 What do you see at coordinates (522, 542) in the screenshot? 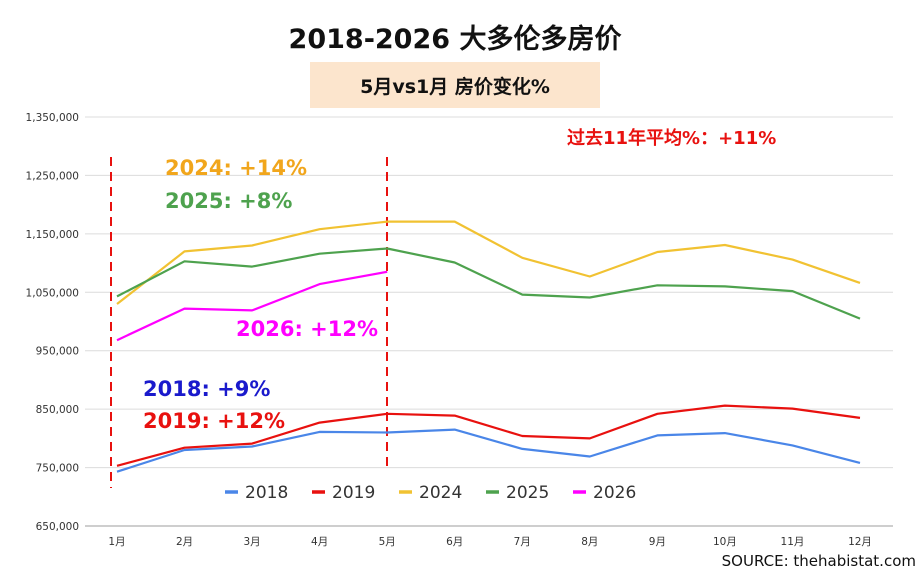
I see `x-tick-label: 7月` at bounding box center [522, 542].